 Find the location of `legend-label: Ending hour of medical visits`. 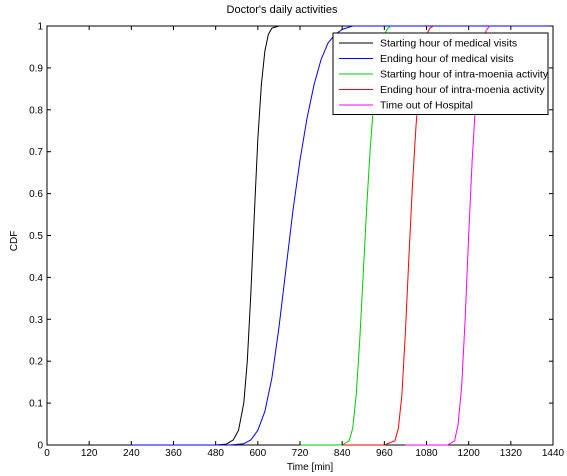

legend-label: Ending hour of medical visits is located at coordinates (447, 59).